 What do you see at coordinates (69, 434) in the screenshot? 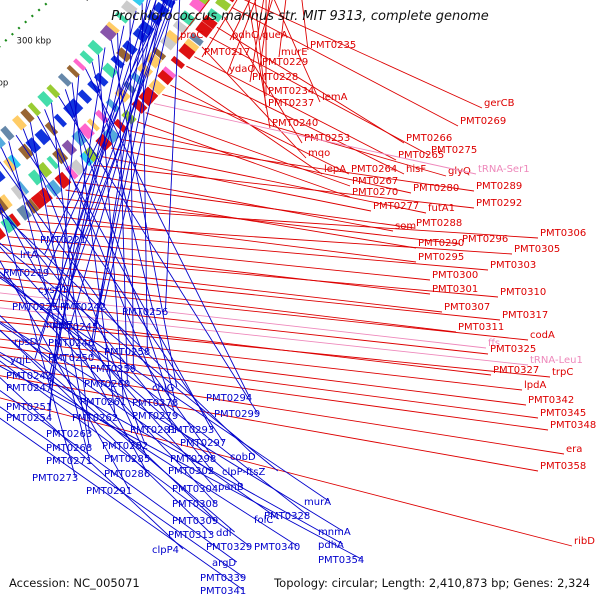
I see `reverse-gene-label: PMT0263` at bounding box center [69, 434].